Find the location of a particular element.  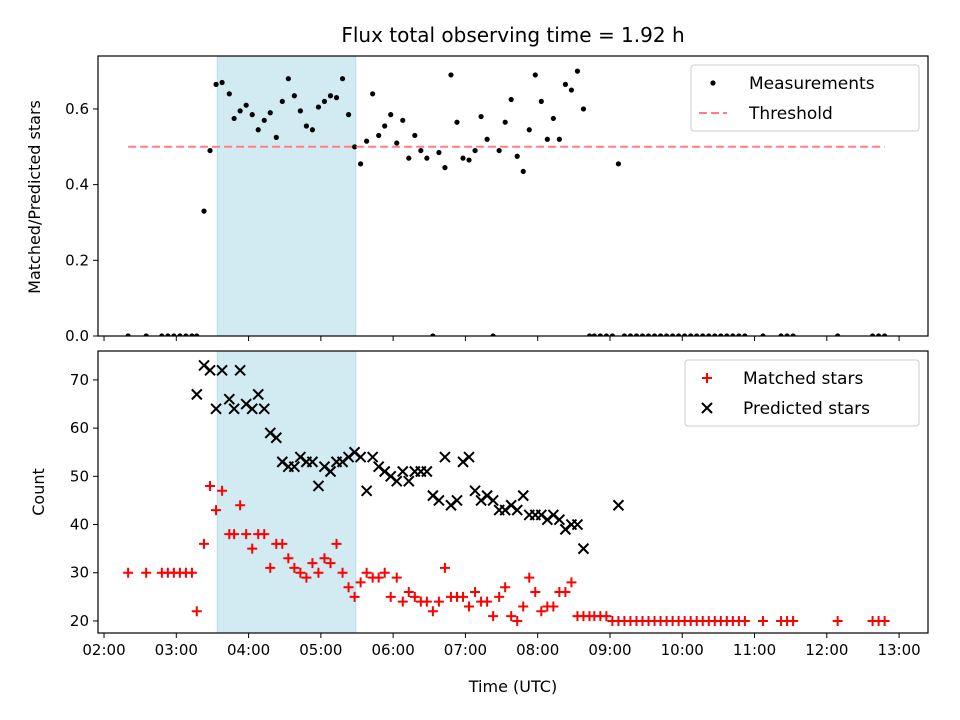

bottom-y-axis-label: Count is located at coordinates (38, 492).